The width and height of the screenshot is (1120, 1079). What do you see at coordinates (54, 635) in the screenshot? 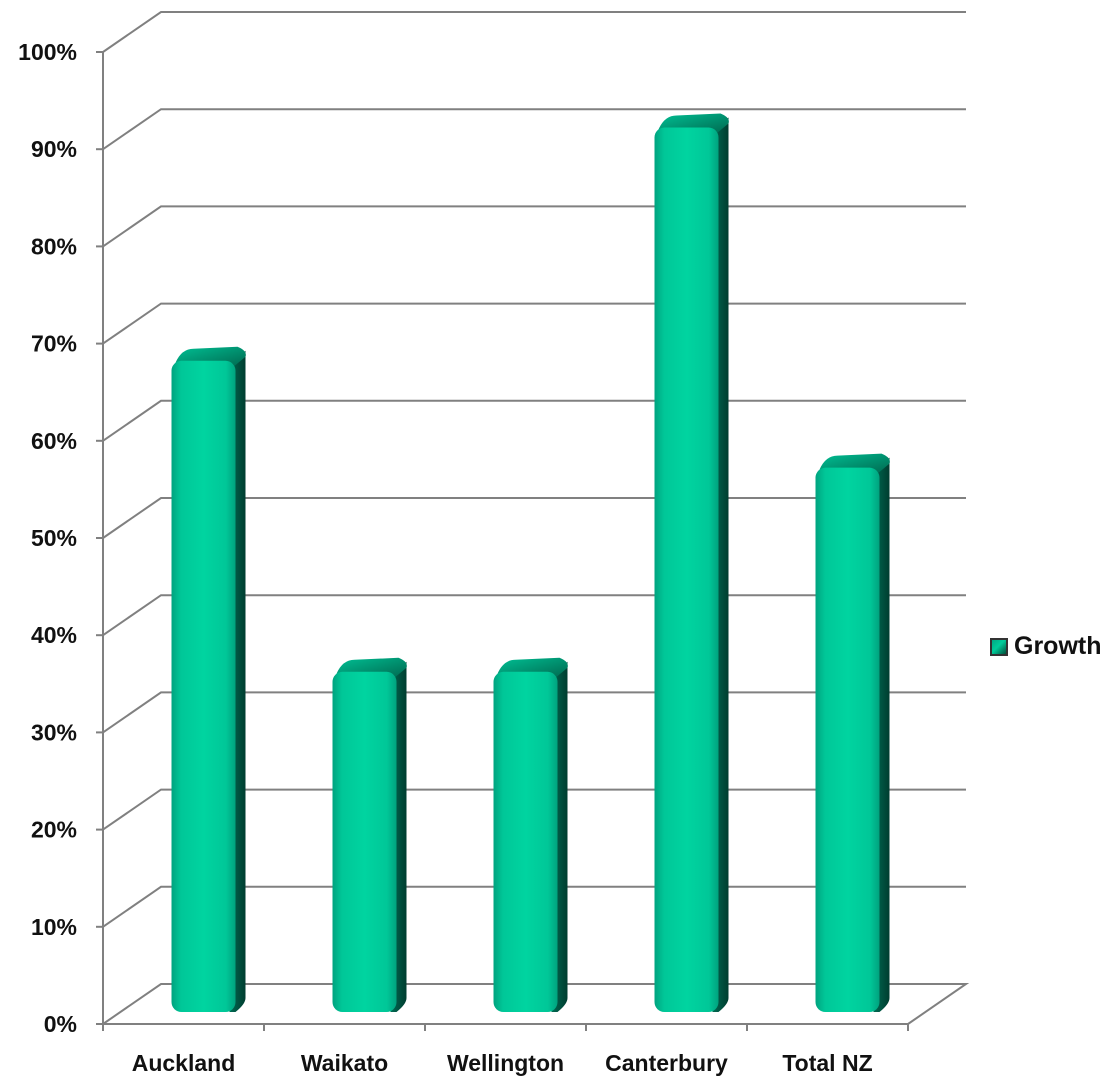
I see `y-tick-label: 40%` at bounding box center [54, 635].